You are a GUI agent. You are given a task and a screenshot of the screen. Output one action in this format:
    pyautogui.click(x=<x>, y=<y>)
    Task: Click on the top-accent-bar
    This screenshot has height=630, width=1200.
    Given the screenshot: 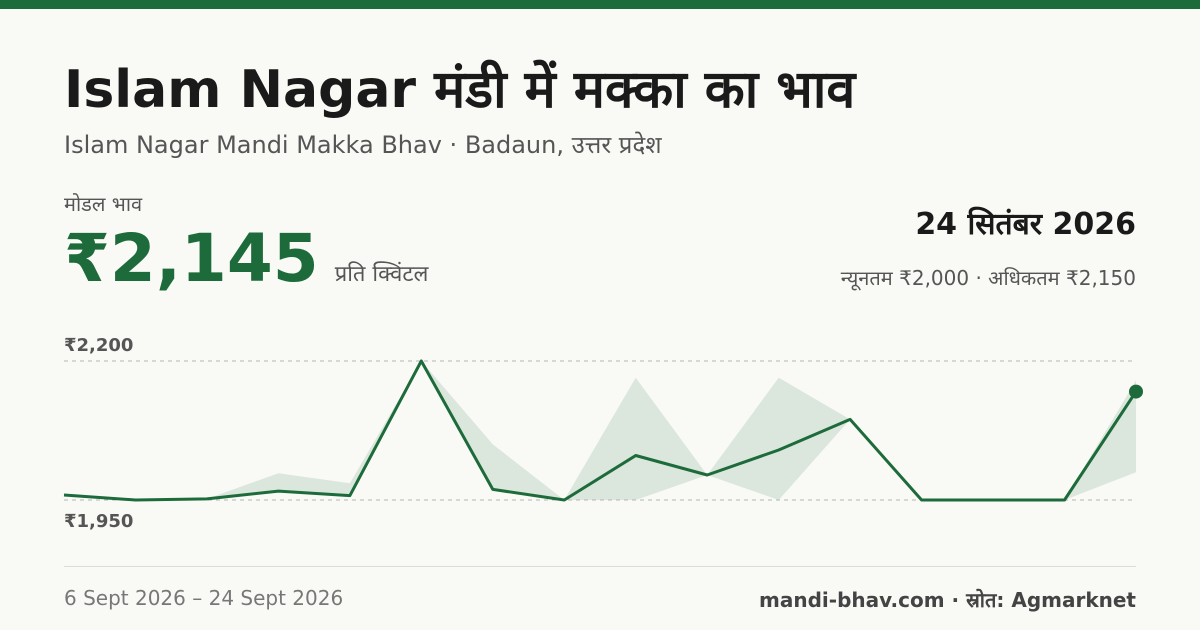 What is the action you would take?
    pyautogui.click(x=600, y=4)
    